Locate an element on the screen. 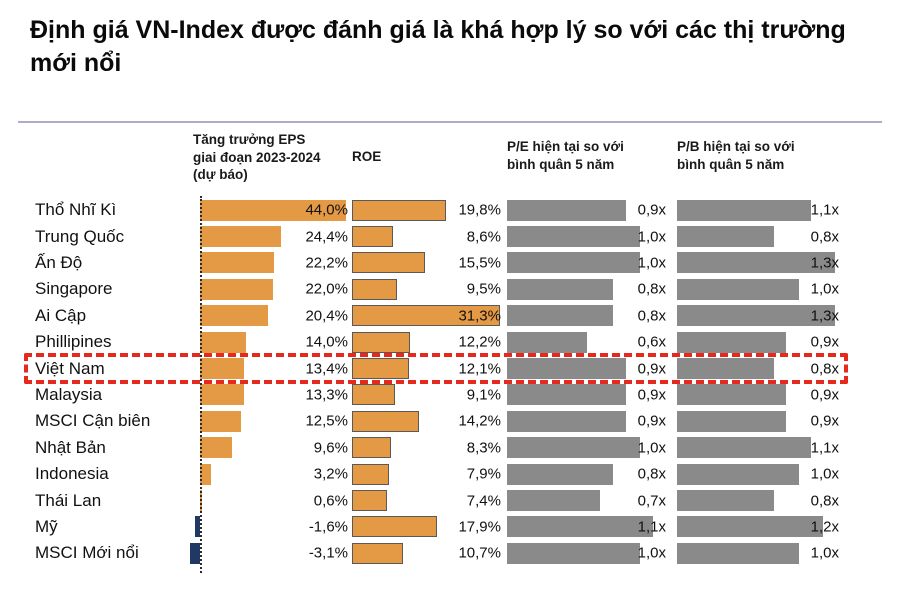  row-label: Singapore is located at coordinates (74, 289).